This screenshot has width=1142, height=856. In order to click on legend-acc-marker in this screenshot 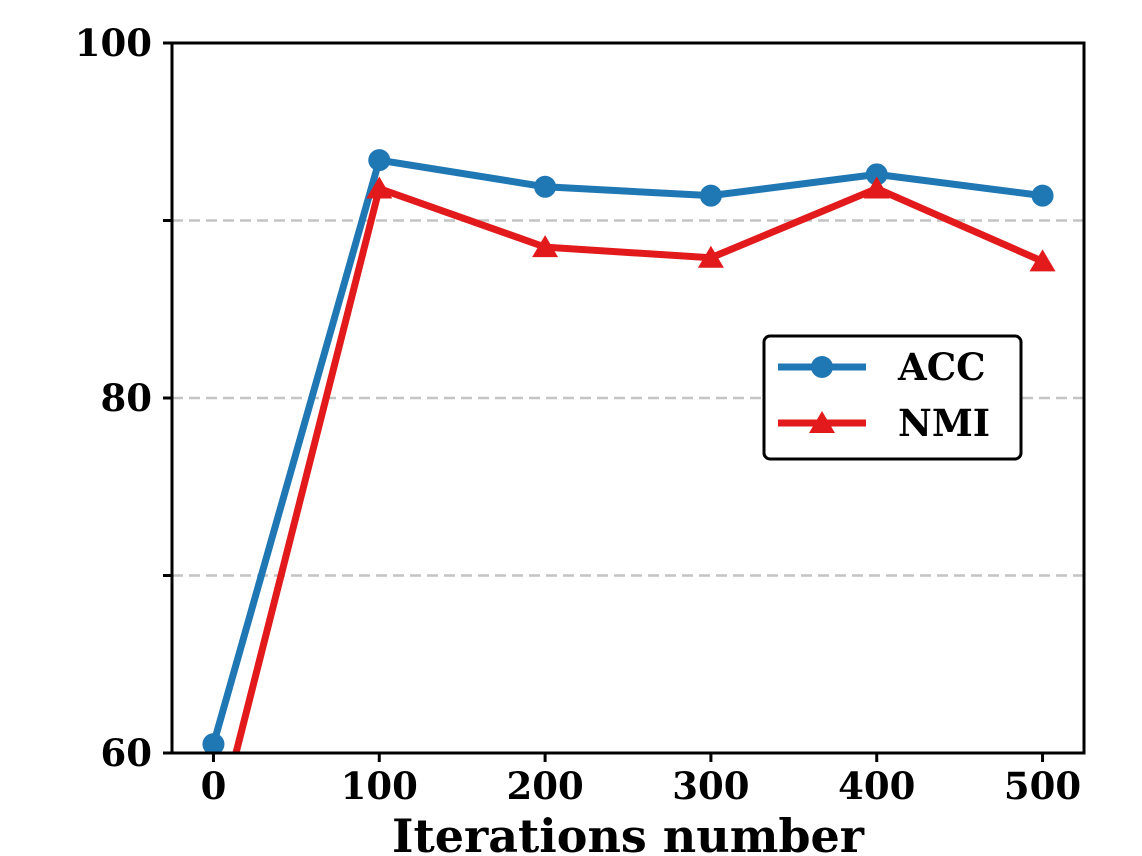, I will do `click(822, 367)`.